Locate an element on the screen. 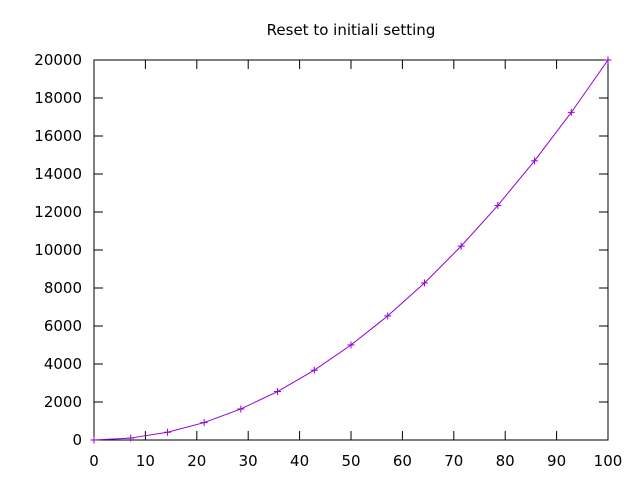 This screenshot has width=640, height=480. x-tick-label: 70 is located at coordinates (453, 461).